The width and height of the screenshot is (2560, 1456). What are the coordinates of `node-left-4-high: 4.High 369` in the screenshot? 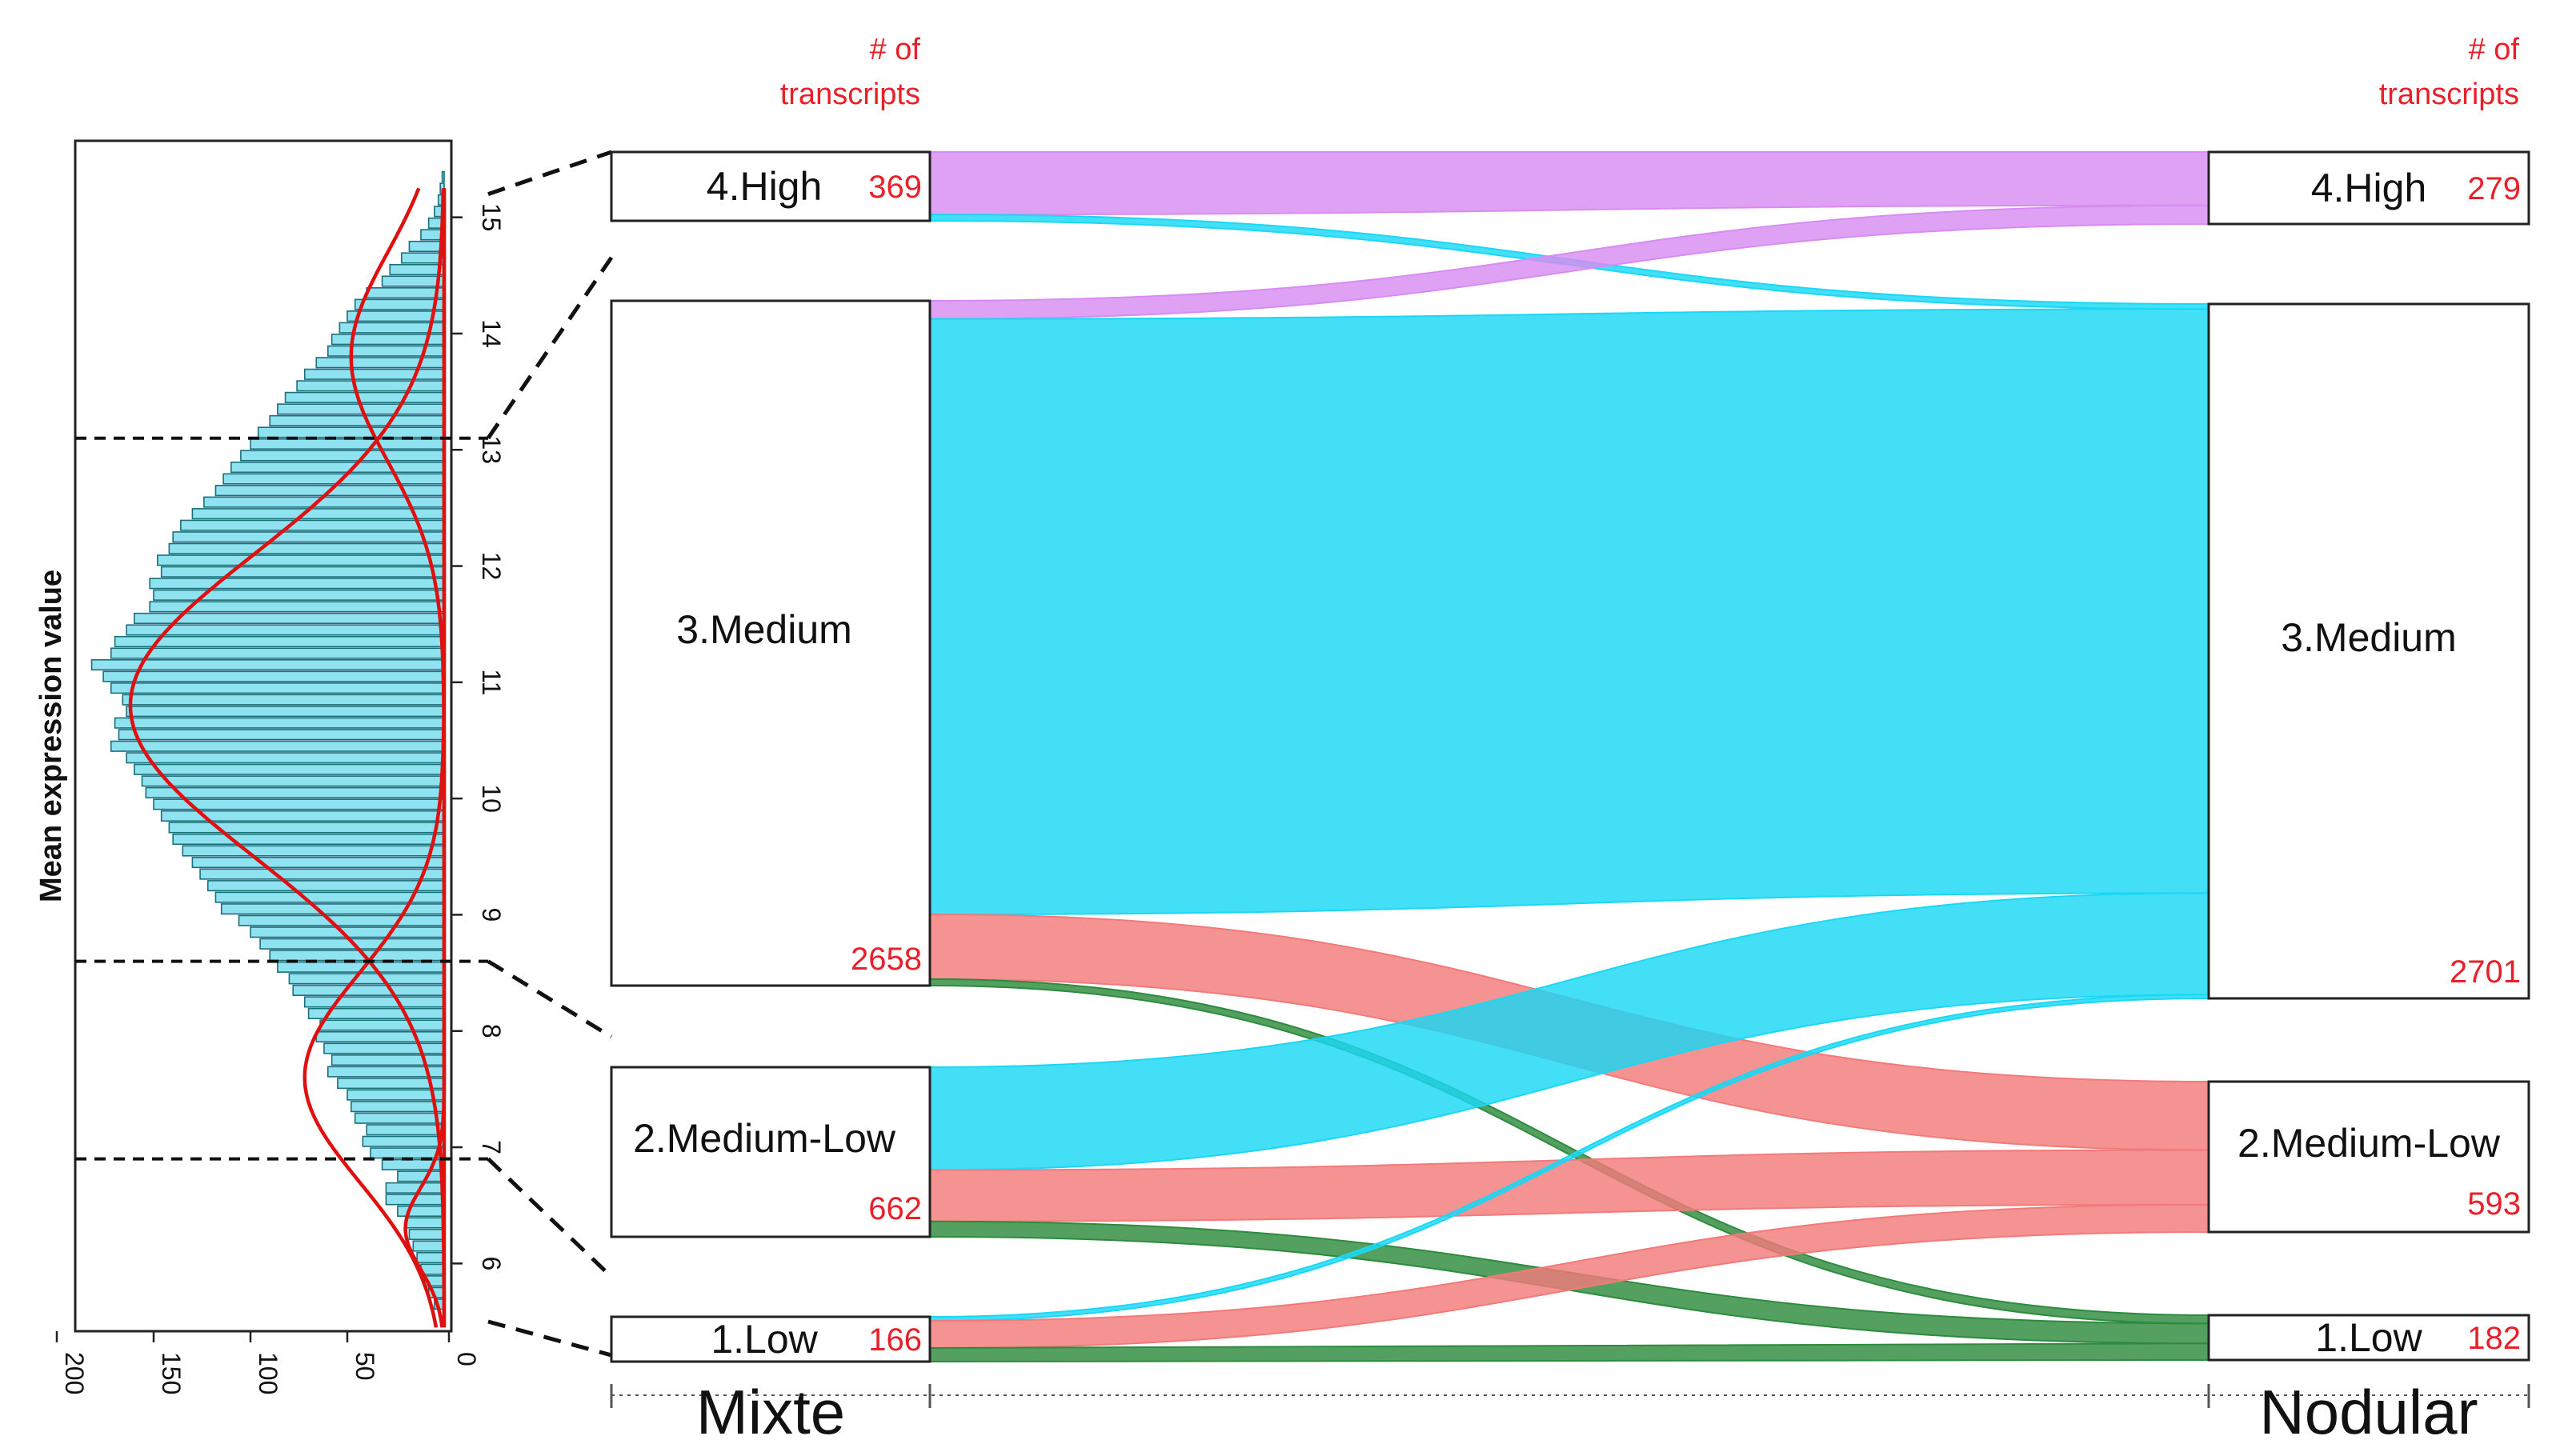 It's located at (770, 186).